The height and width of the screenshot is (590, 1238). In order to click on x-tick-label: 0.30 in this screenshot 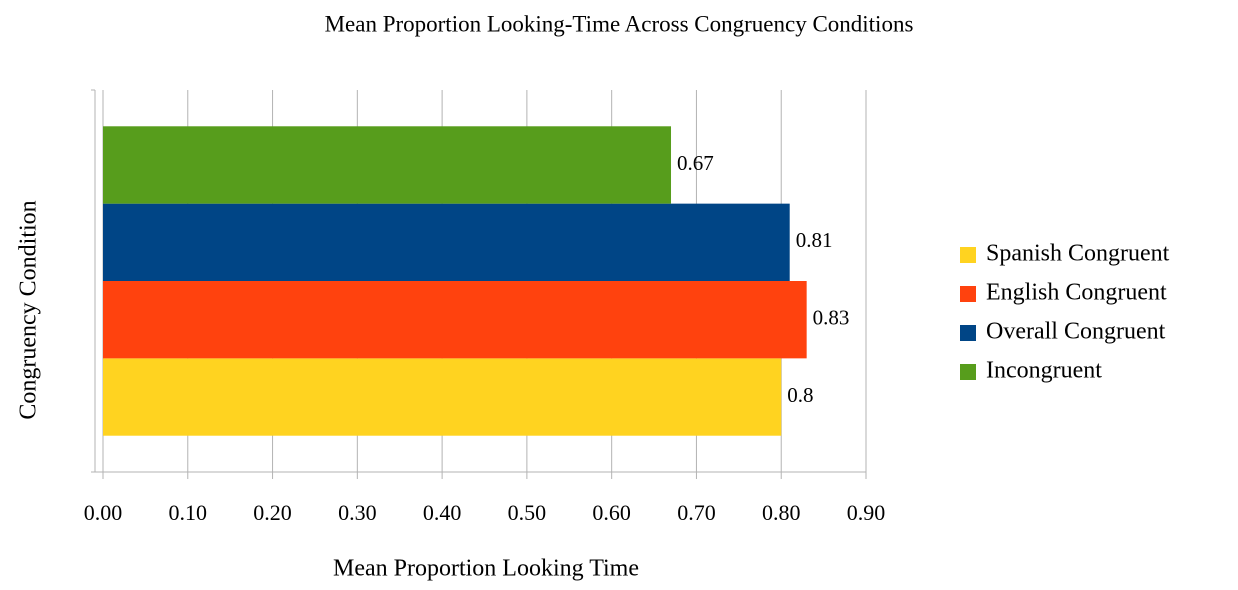, I will do `click(357, 512)`.